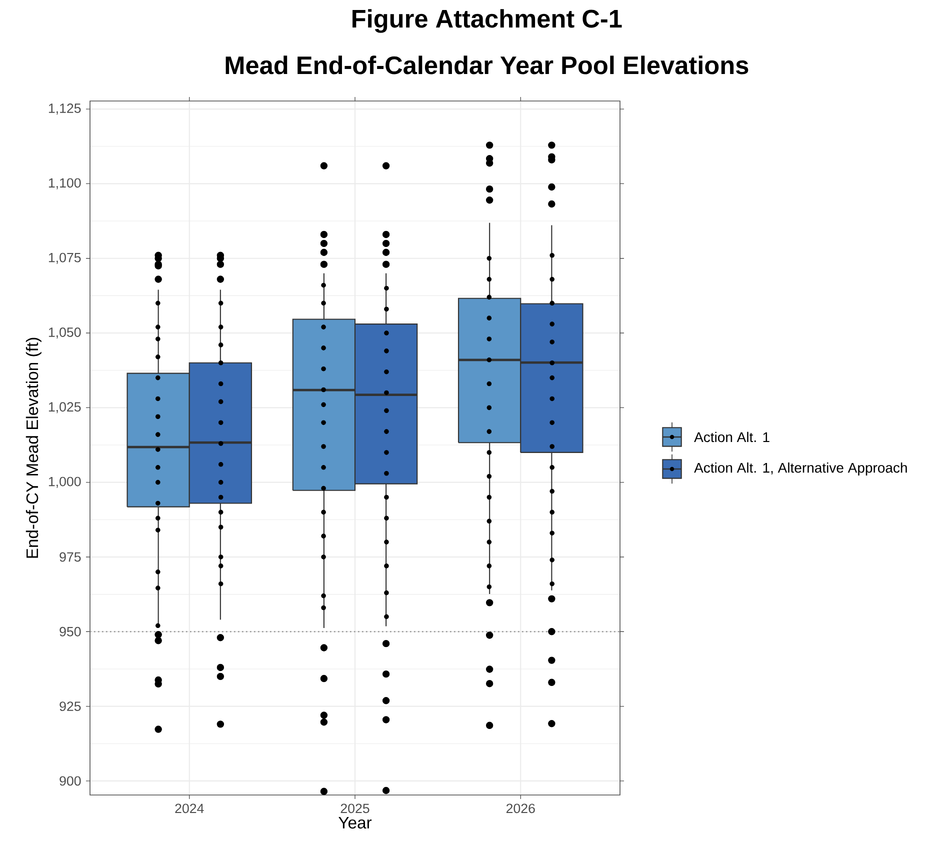  Describe the element at coordinates (800, 469) in the screenshot. I see `legend-label: Action Alt. 1, Alternative Approach` at that location.